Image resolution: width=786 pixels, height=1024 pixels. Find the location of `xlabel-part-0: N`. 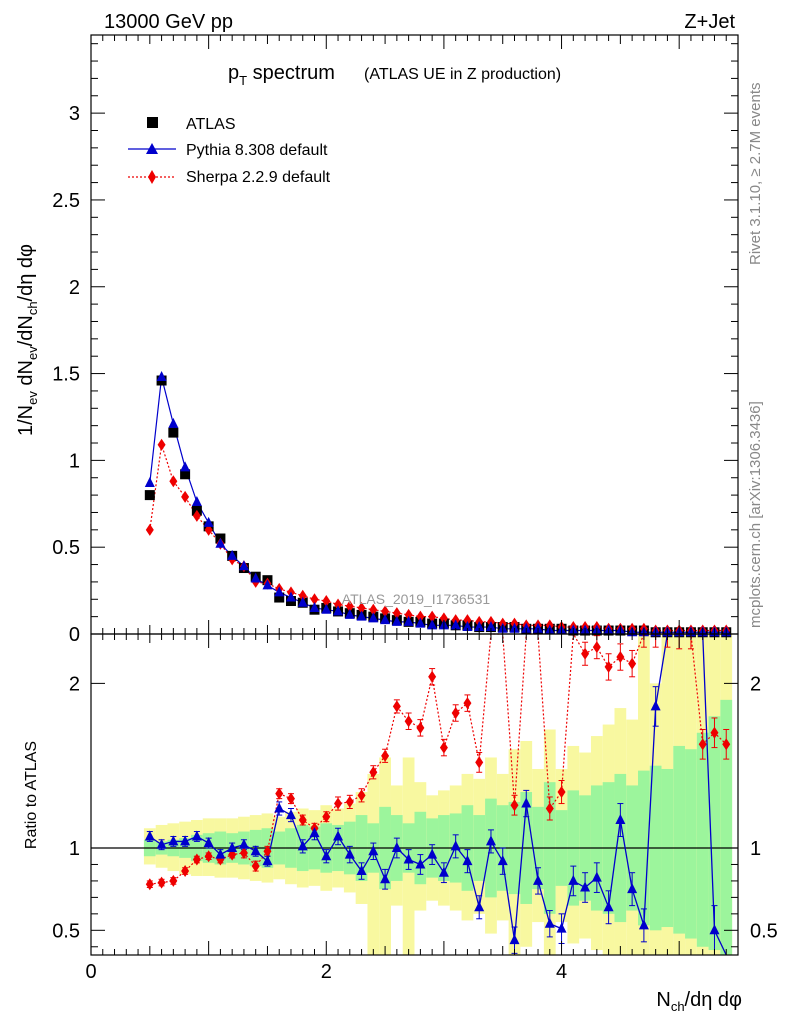

xlabel-part-0: N is located at coordinates (663, 1000).